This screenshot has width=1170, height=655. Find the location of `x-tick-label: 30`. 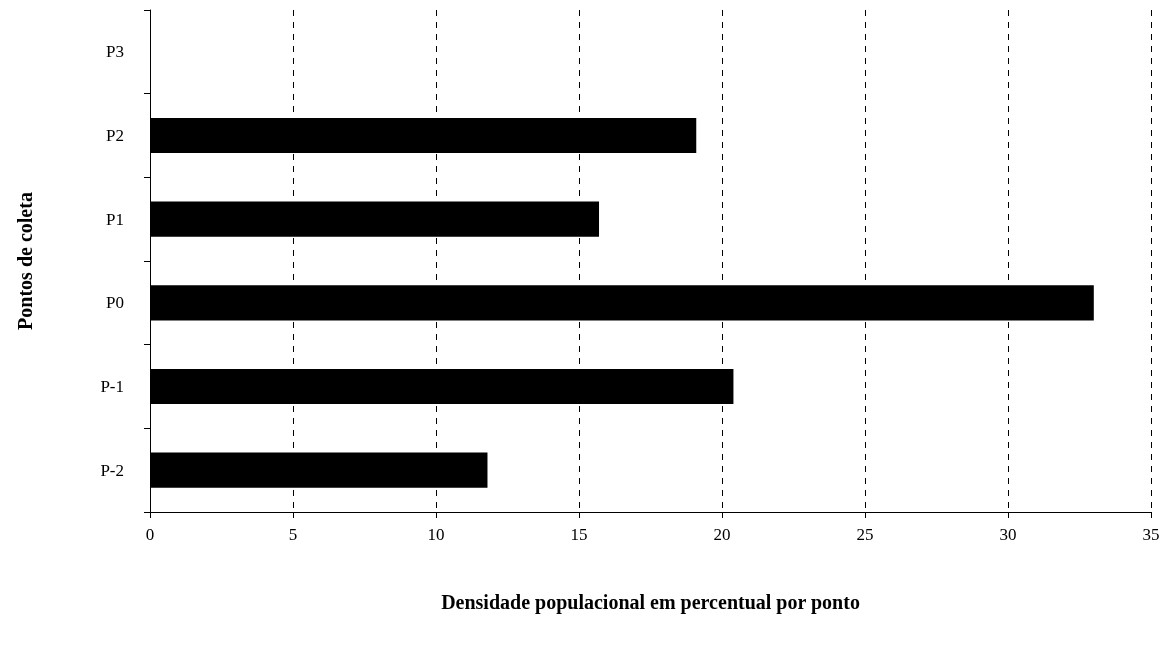

x-tick-label: 30 is located at coordinates (1008, 534).